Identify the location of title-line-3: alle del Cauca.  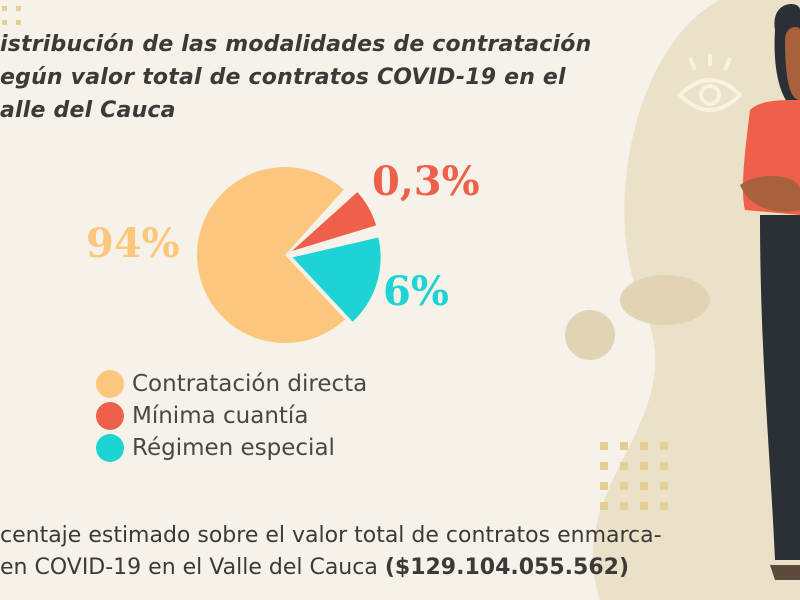
(88, 110).